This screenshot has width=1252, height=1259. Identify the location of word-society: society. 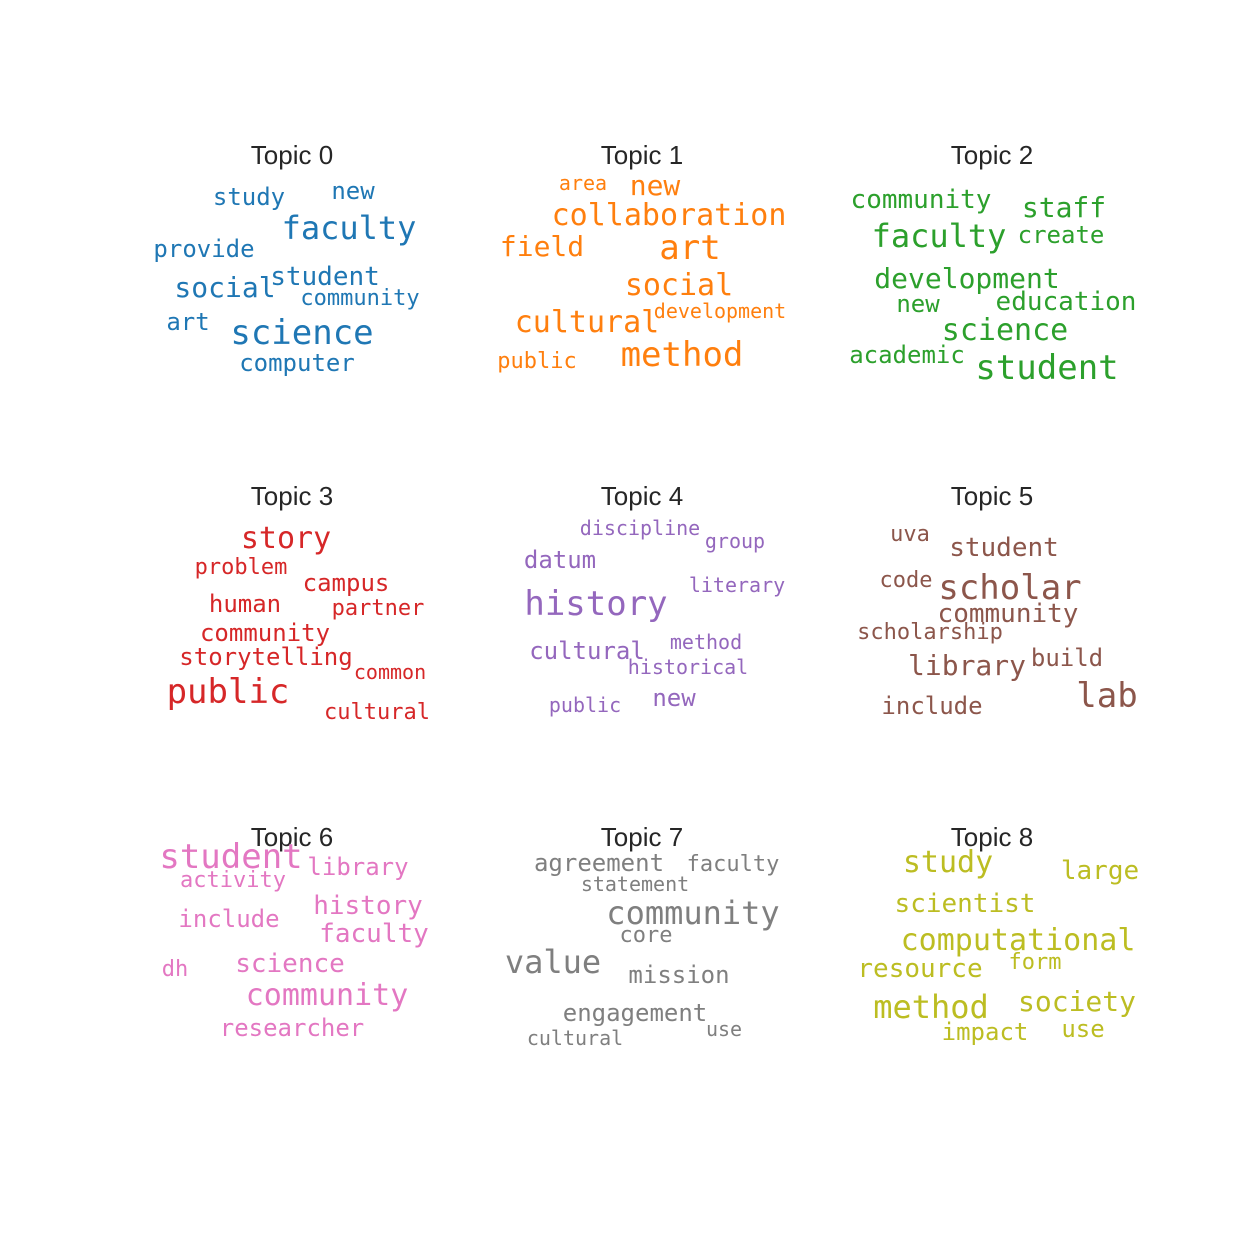
(1077, 1001).